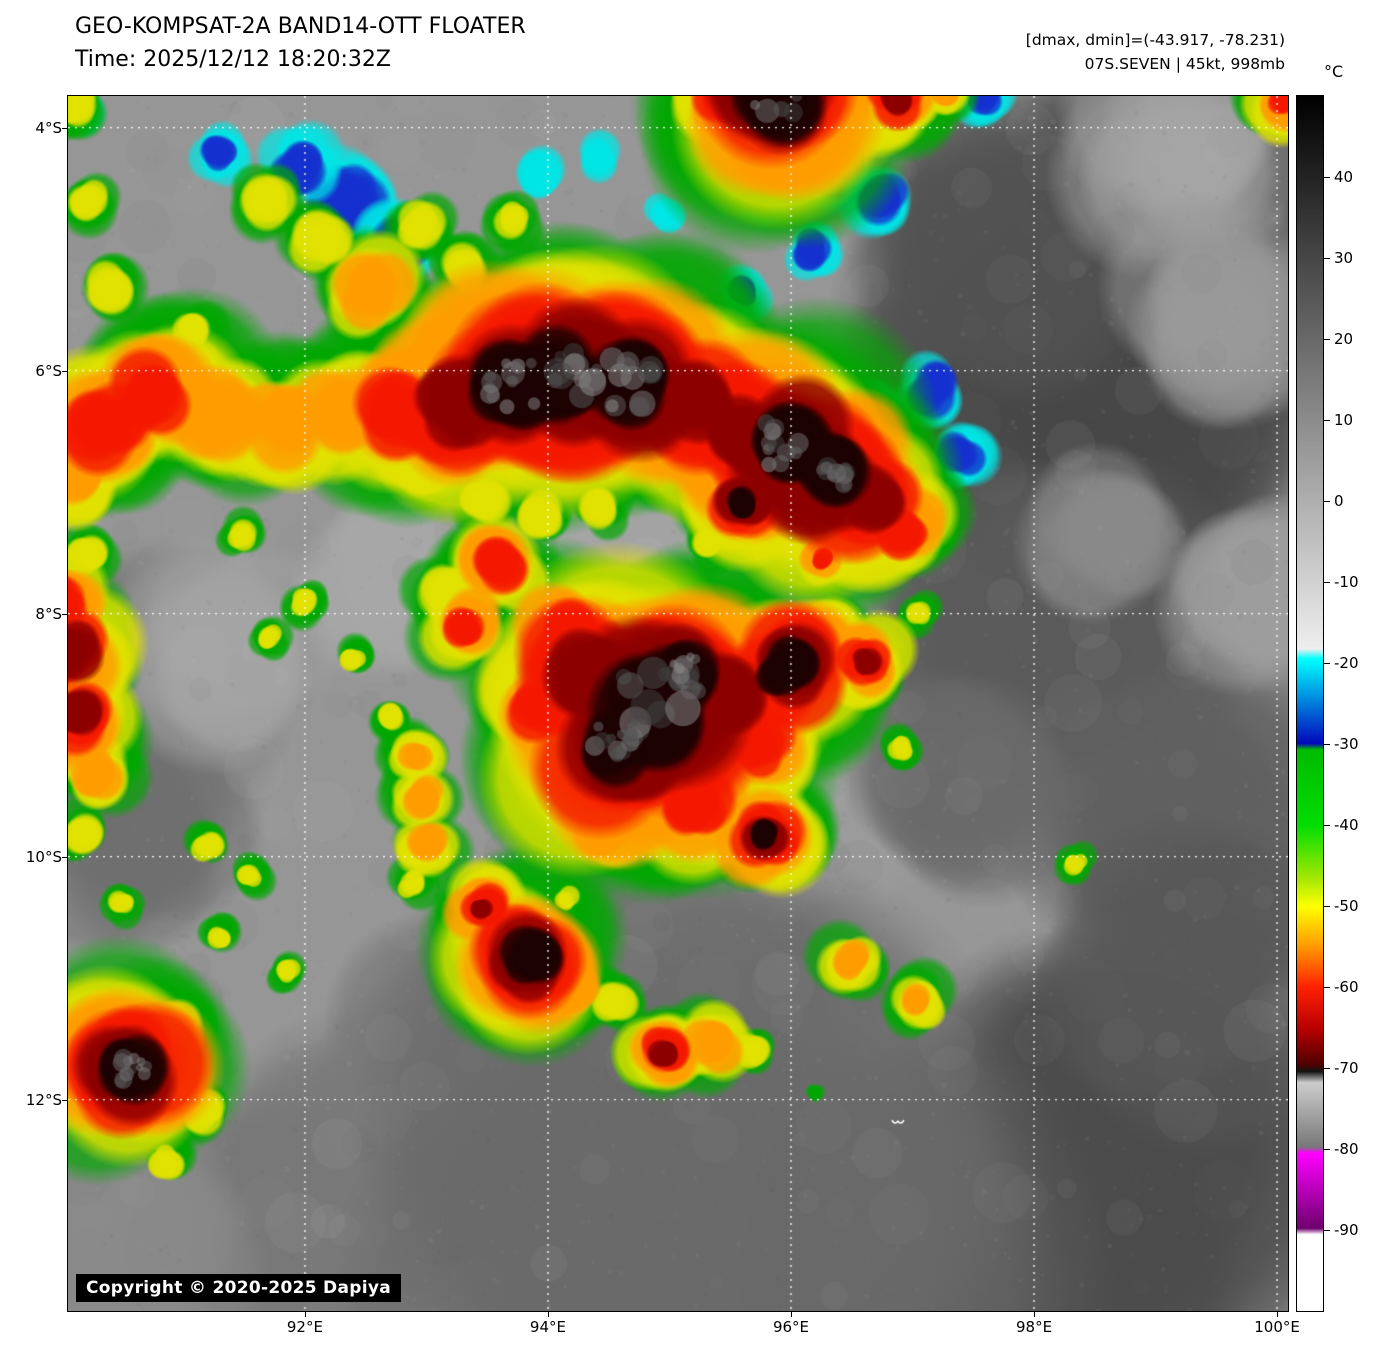 The height and width of the screenshot is (1359, 1388). Describe the element at coordinates (1184, 64) in the screenshot. I see `storm-id-intensity: 07S.SEVEN | 45kt, 998mb` at that location.